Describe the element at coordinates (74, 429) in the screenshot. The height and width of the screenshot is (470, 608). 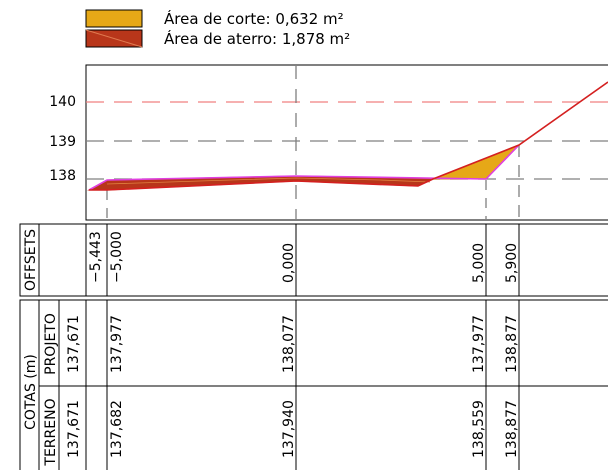
I see `terreno-value: 137,671` at that location.